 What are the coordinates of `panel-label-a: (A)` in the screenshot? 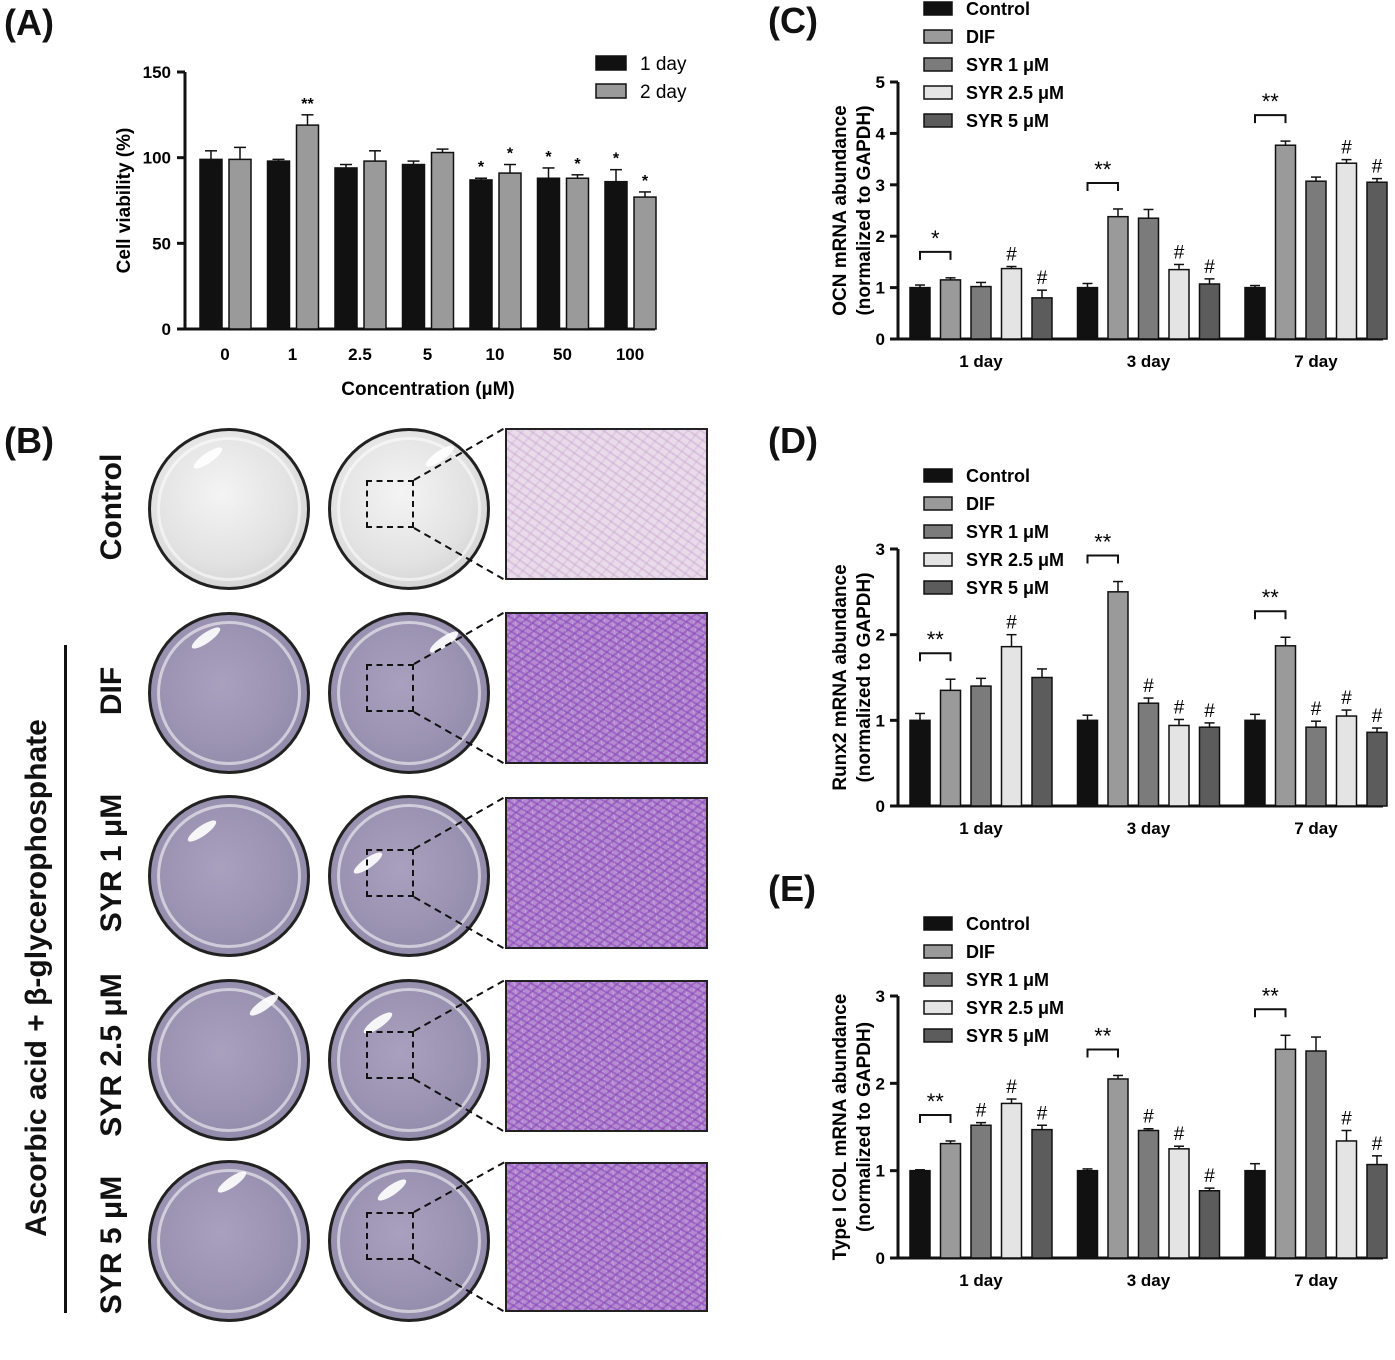 It's located at (29, 22).